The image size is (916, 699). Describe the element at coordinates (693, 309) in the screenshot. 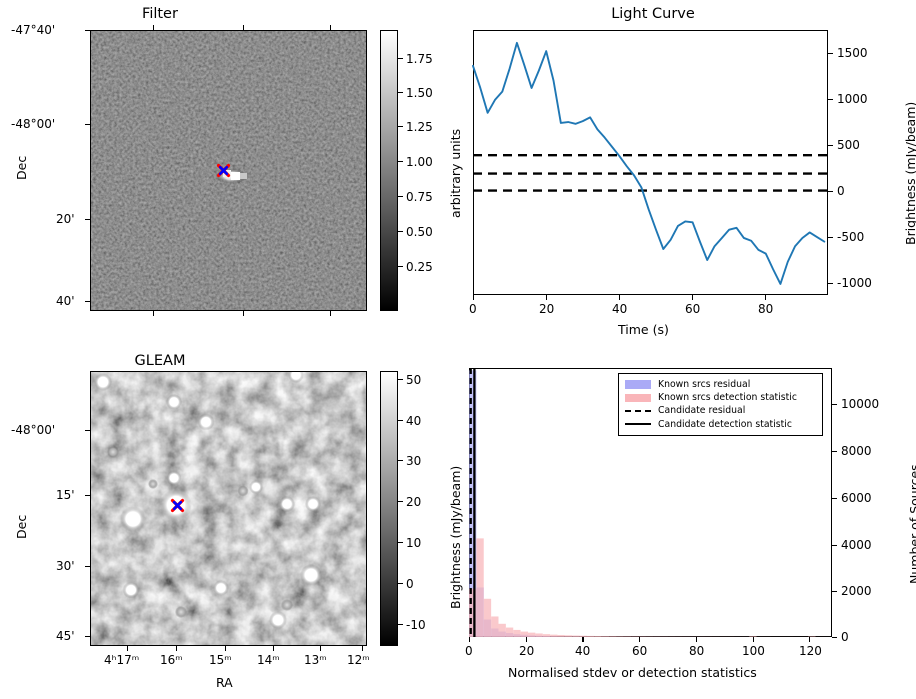

I see `lc-xtick-label-3: 60` at that location.